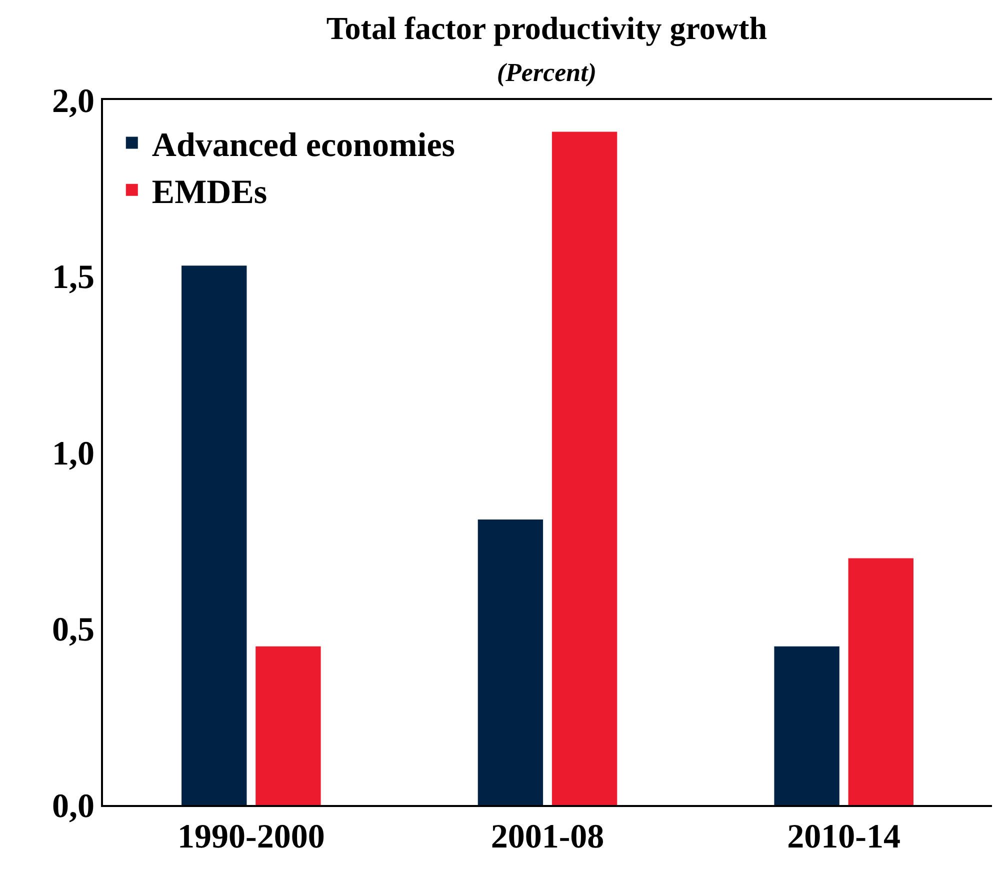 The width and height of the screenshot is (994, 872). Describe the element at coordinates (546, 72) in the screenshot. I see `chart-subtitle: (Percent)` at that location.